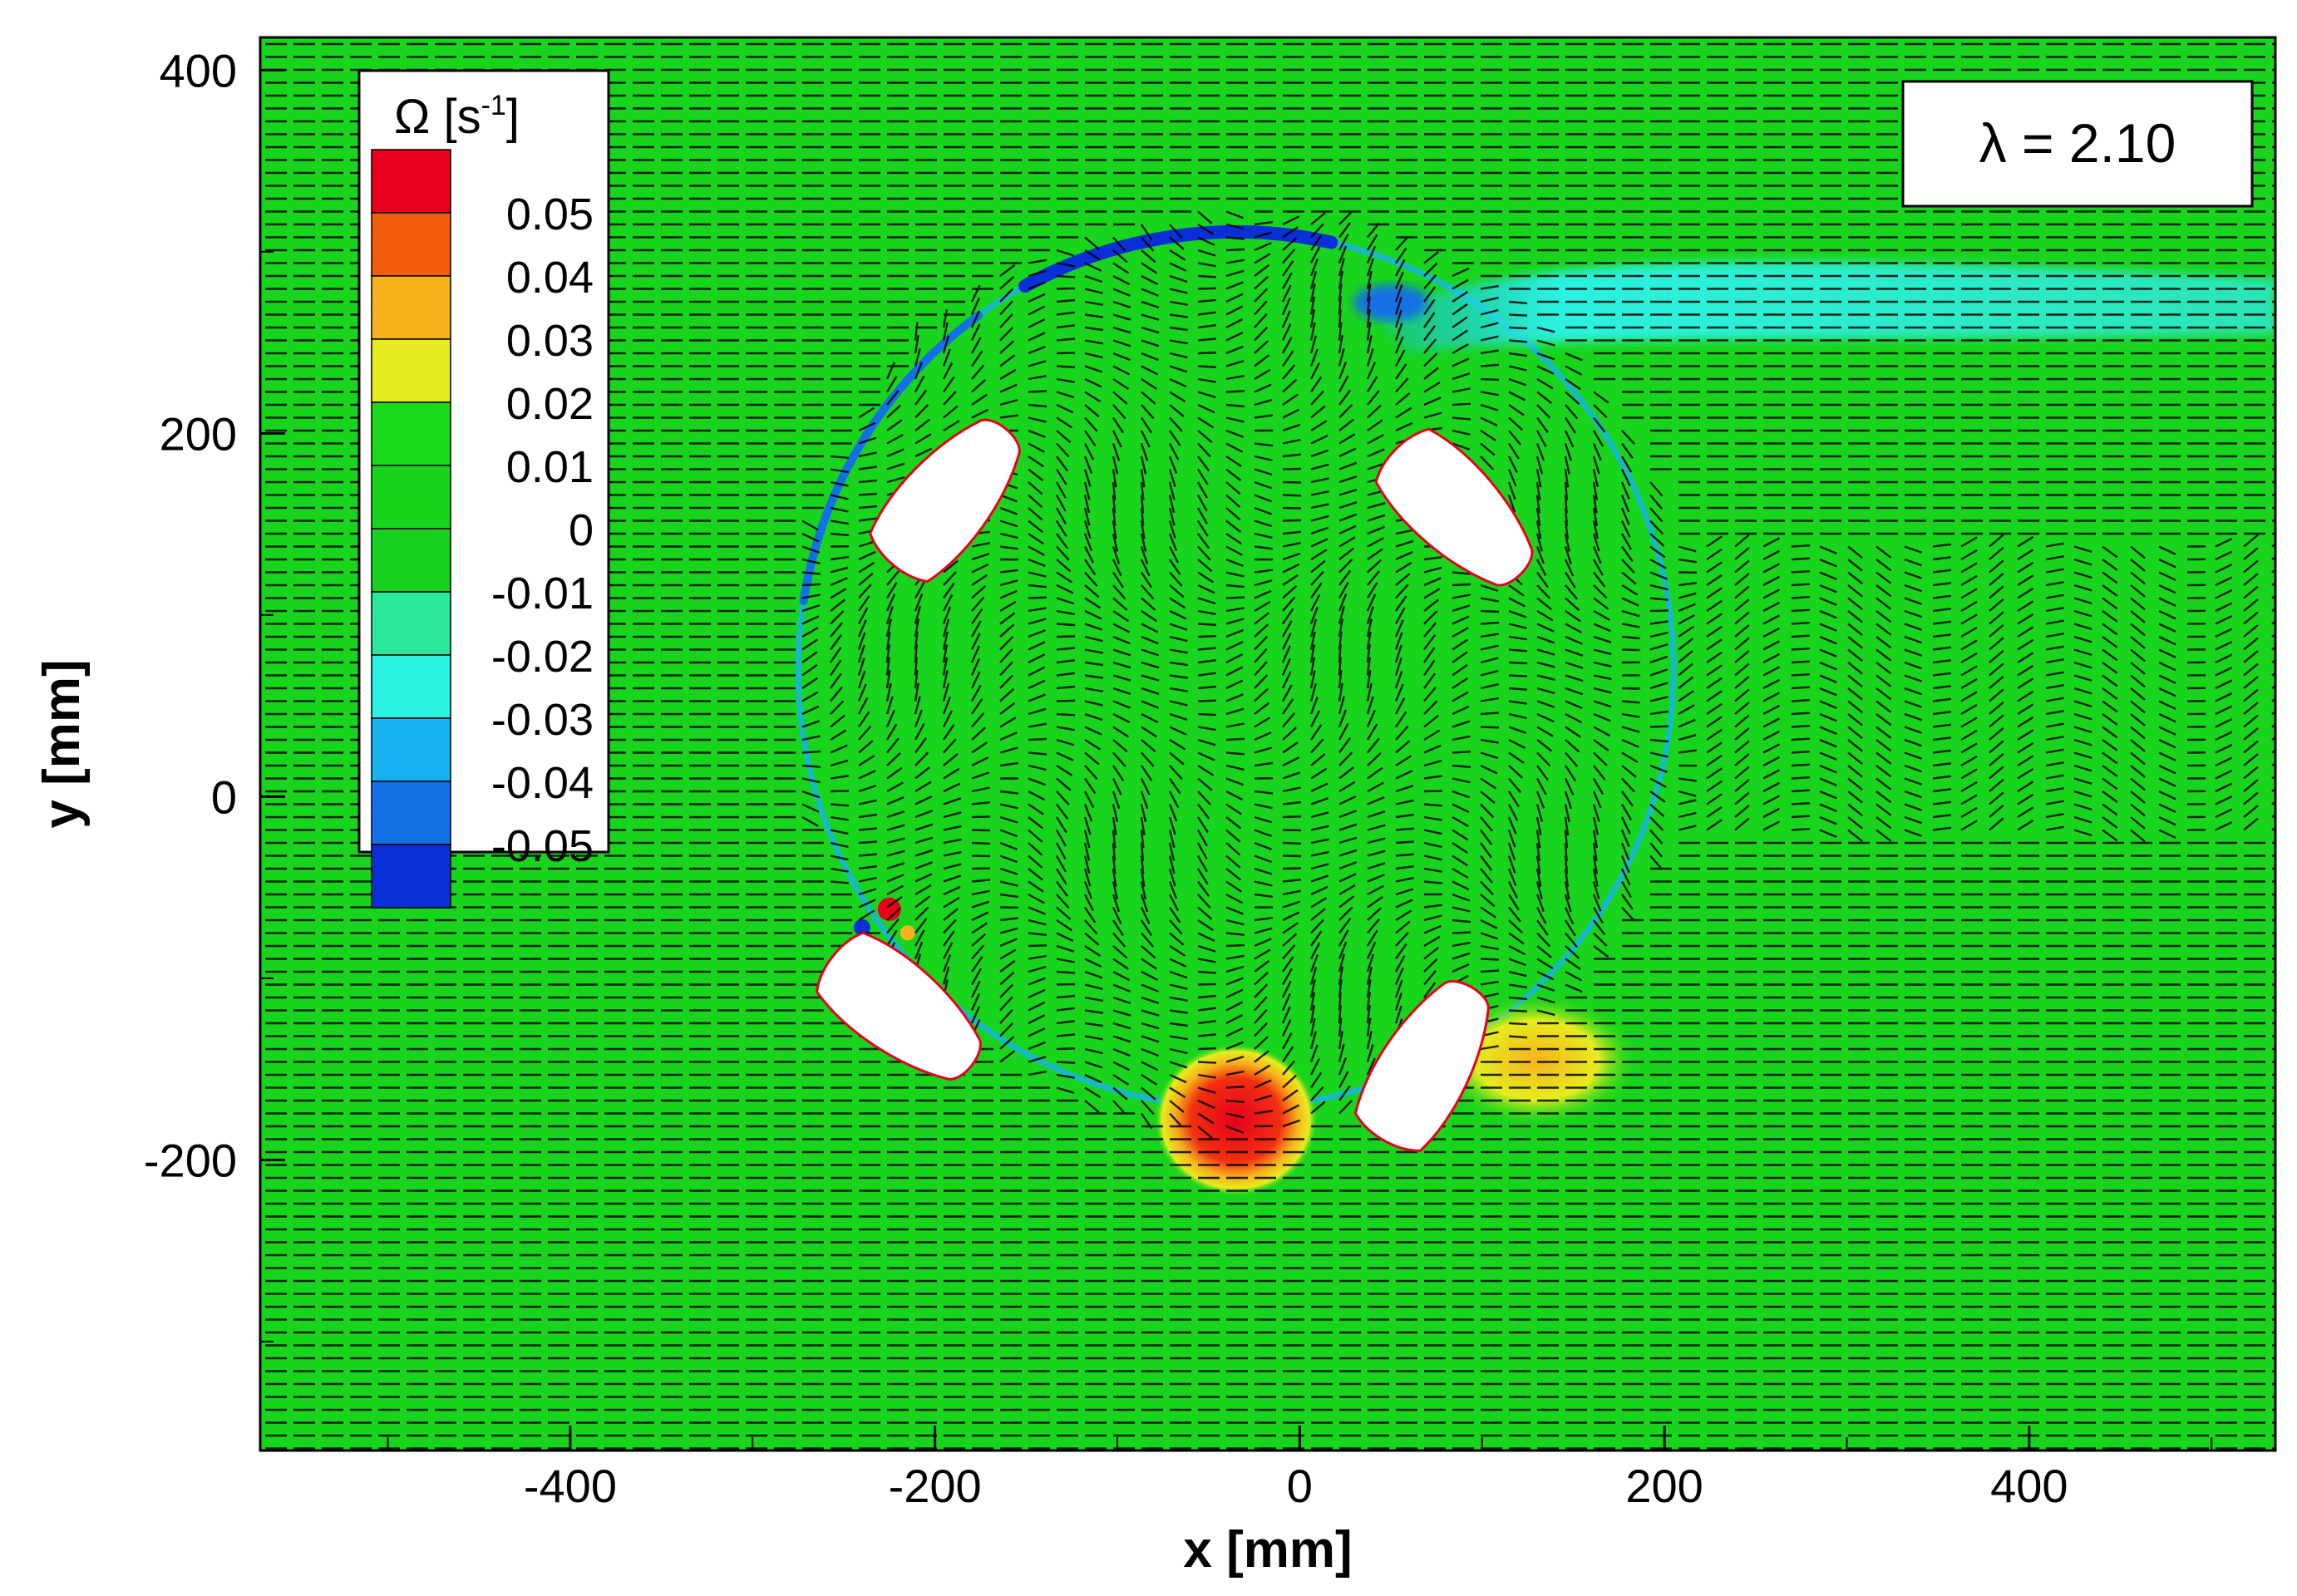  Describe the element at coordinates (224, 797) in the screenshot. I see `y-tick-label: 0` at that location.